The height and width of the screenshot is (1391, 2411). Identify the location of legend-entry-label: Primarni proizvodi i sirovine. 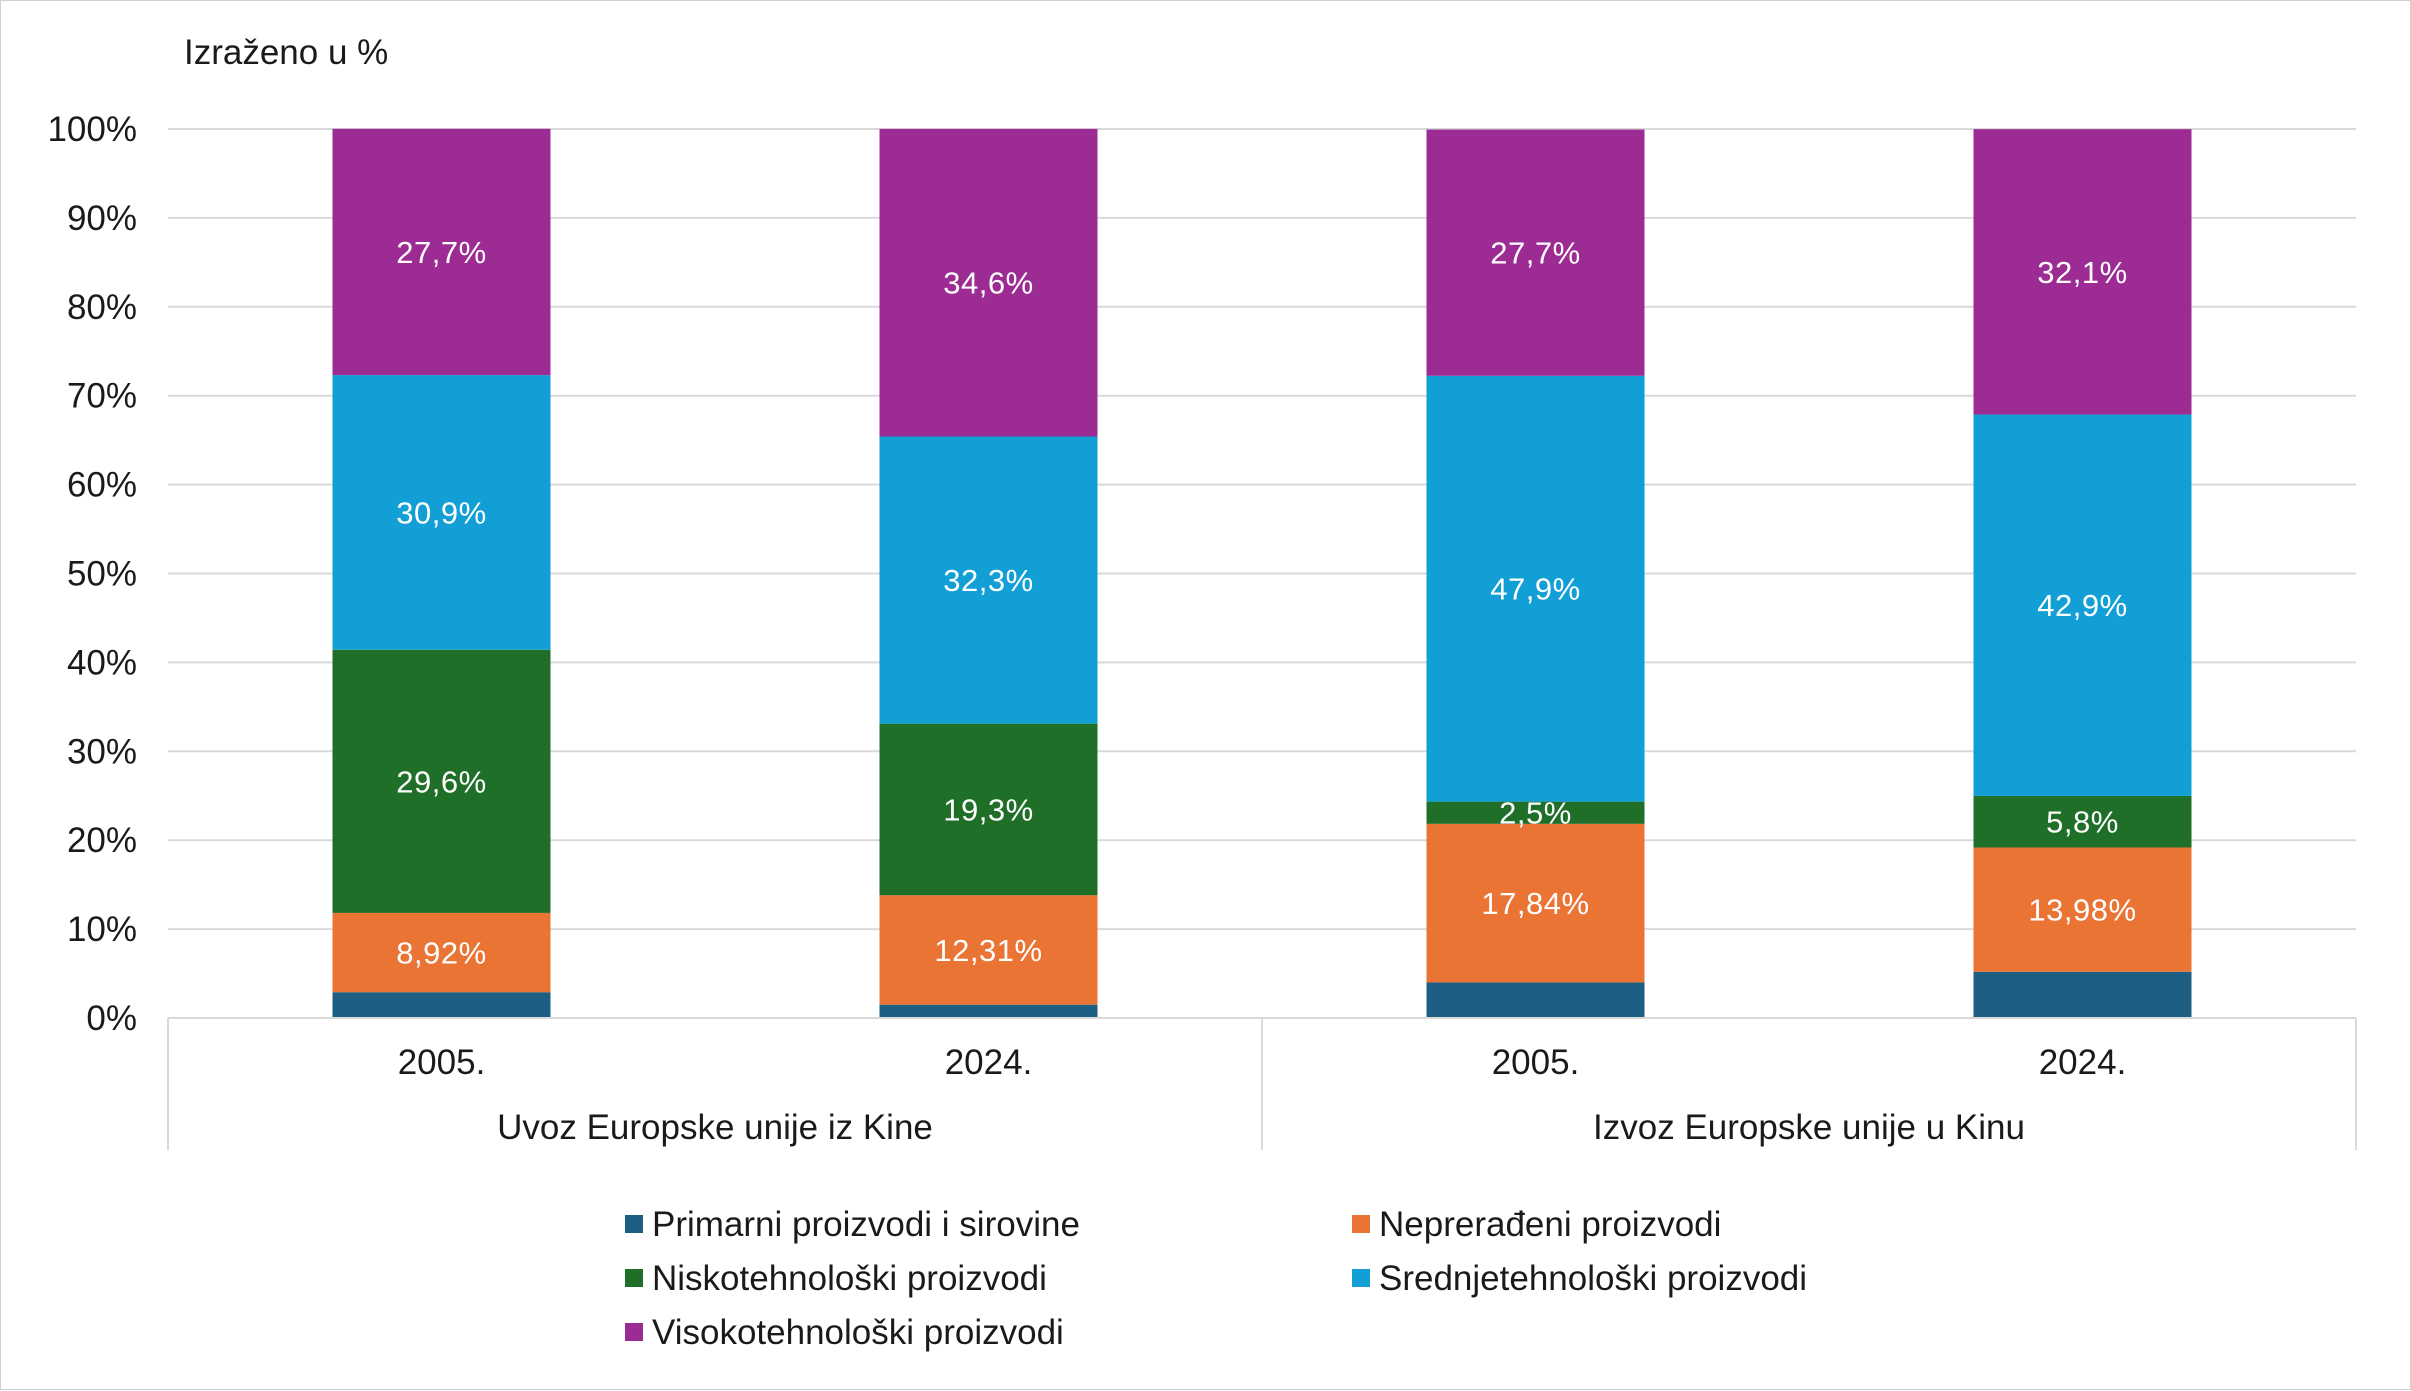
(866, 1224).